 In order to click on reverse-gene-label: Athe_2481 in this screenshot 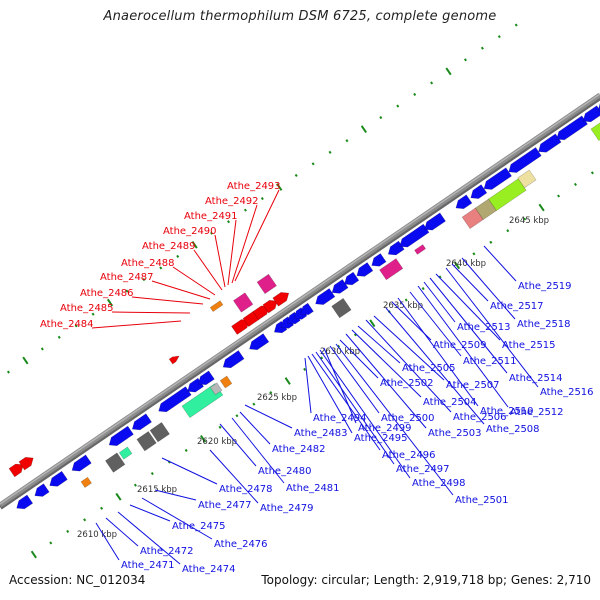, I will do `click(313, 488)`.